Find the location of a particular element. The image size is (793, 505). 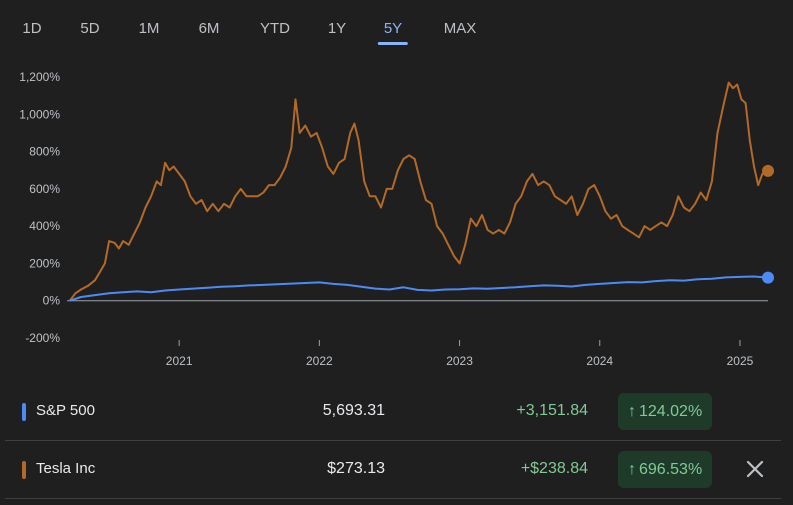

sp500-percent: 124.02% is located at coordinates (671, 411).